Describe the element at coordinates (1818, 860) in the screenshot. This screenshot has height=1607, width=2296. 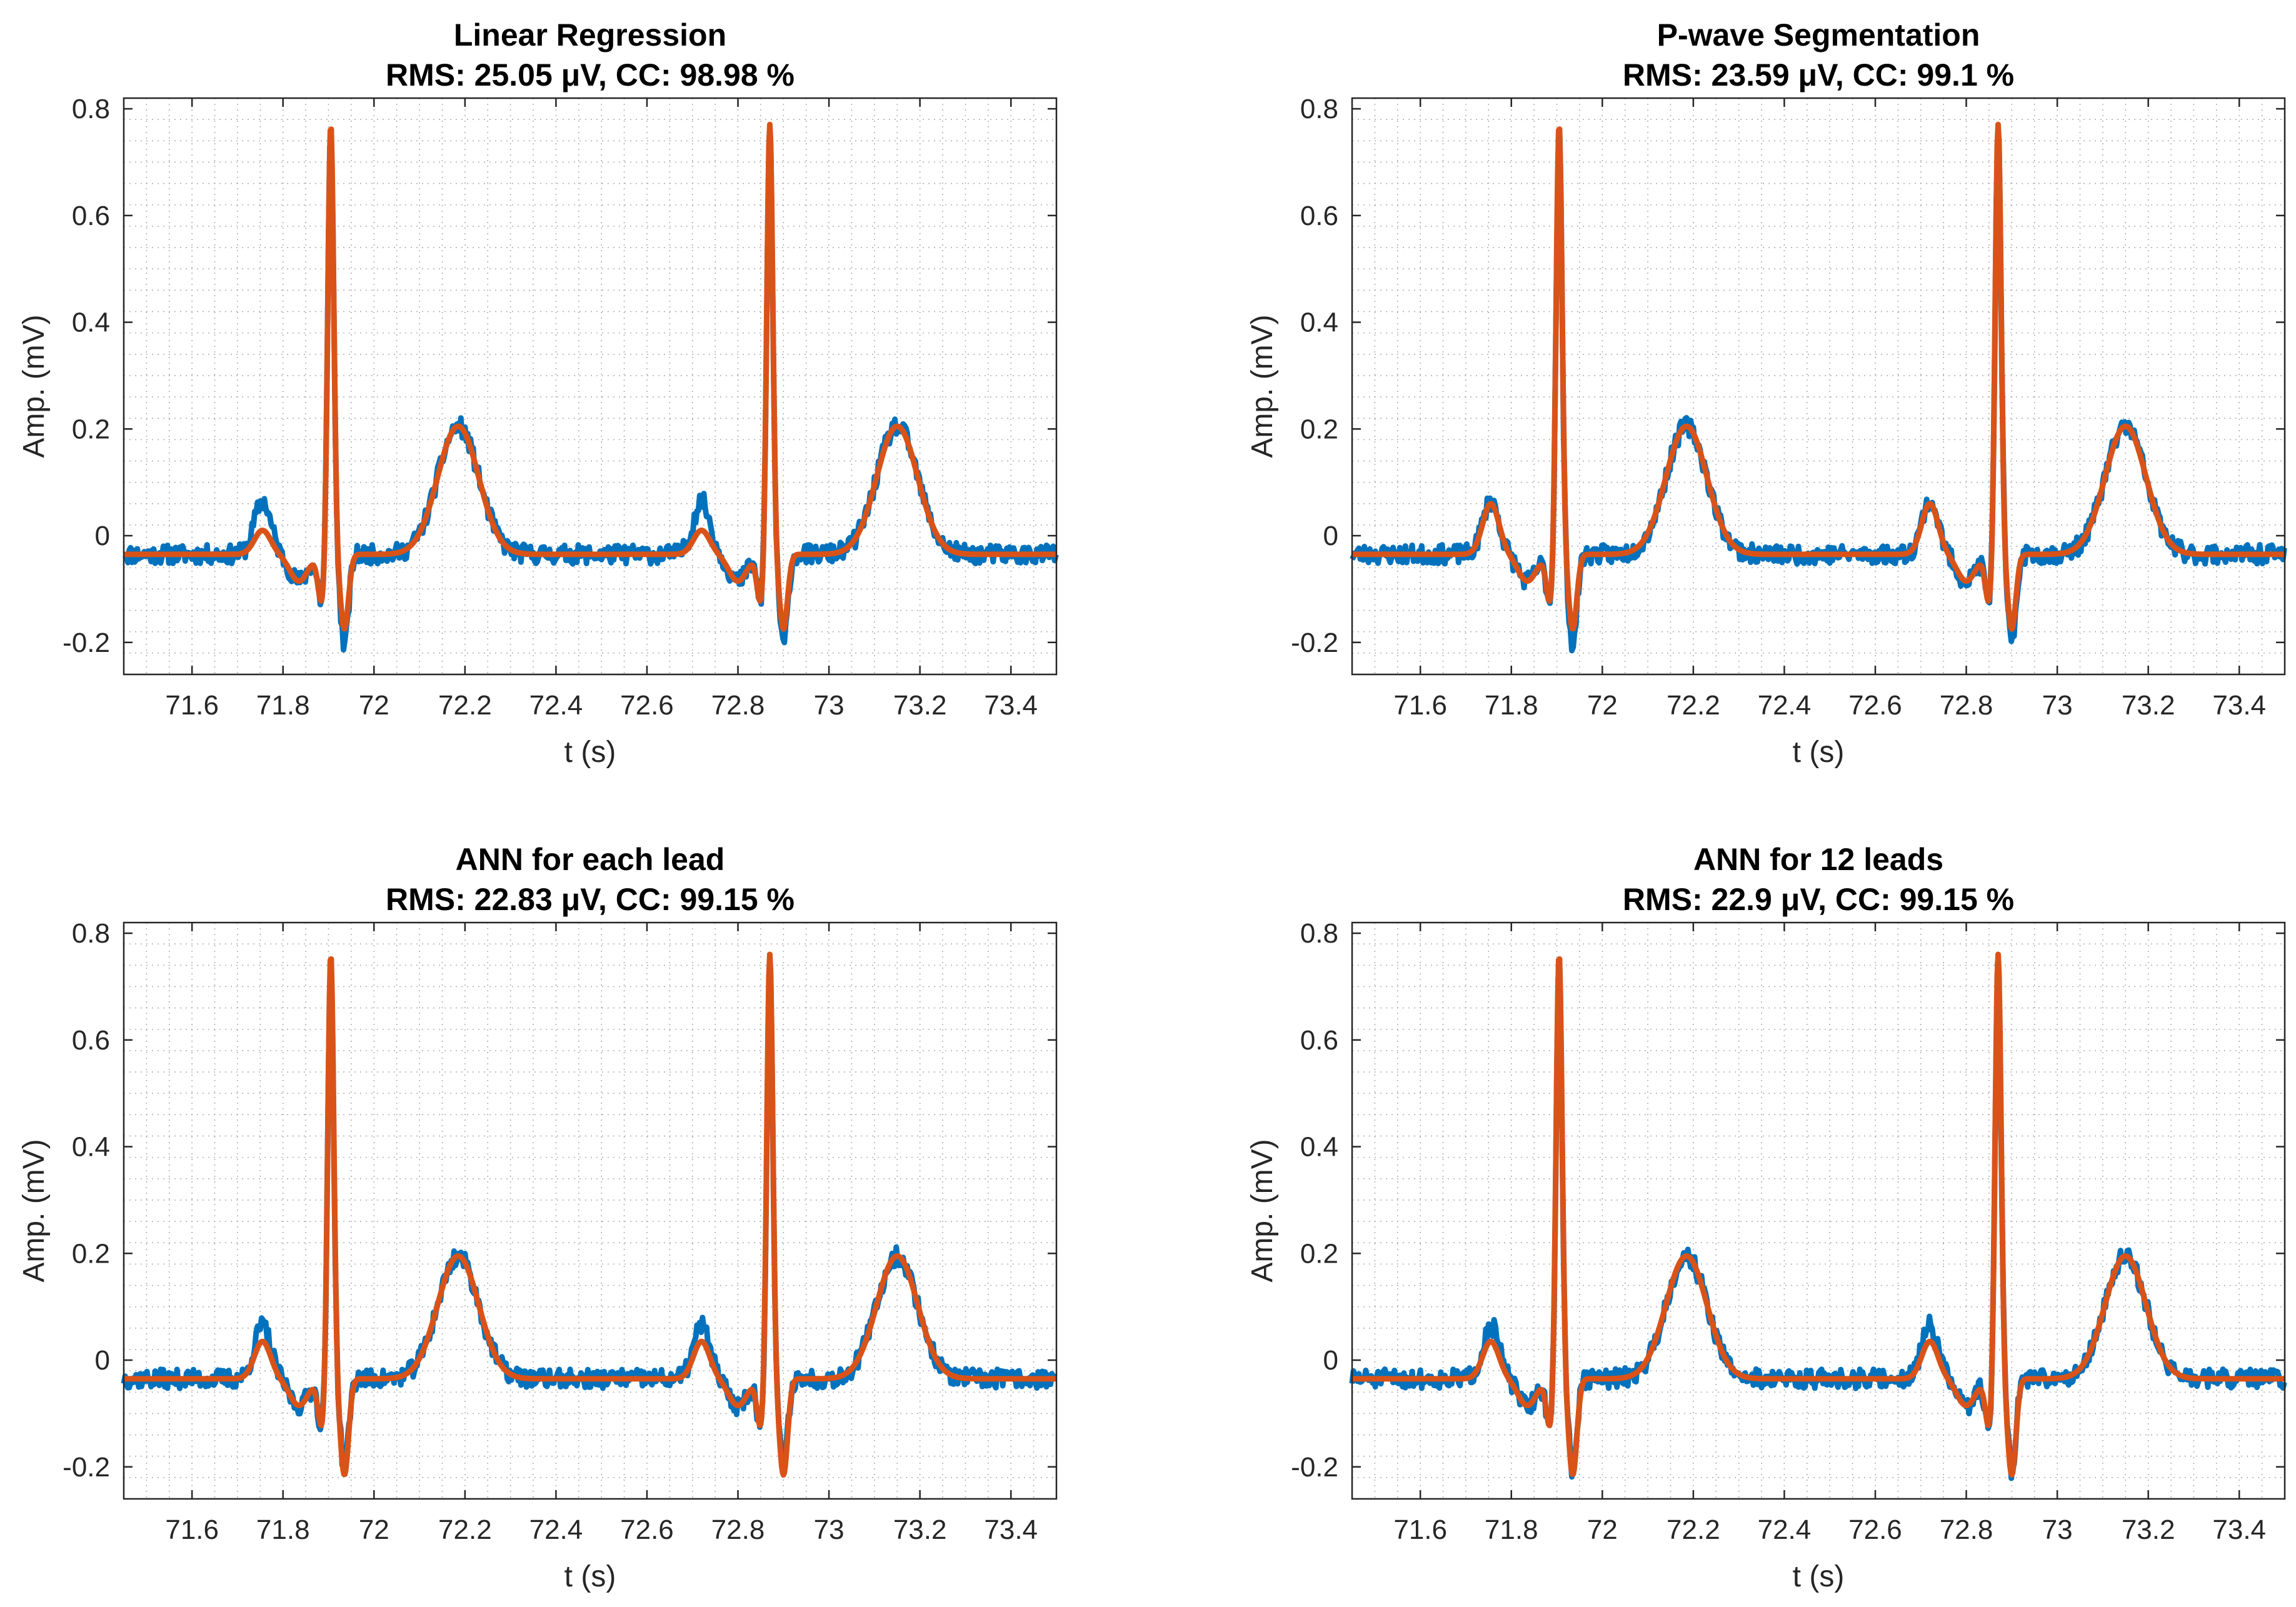
I see `chart-title: ANN for 12 leads` at that location.